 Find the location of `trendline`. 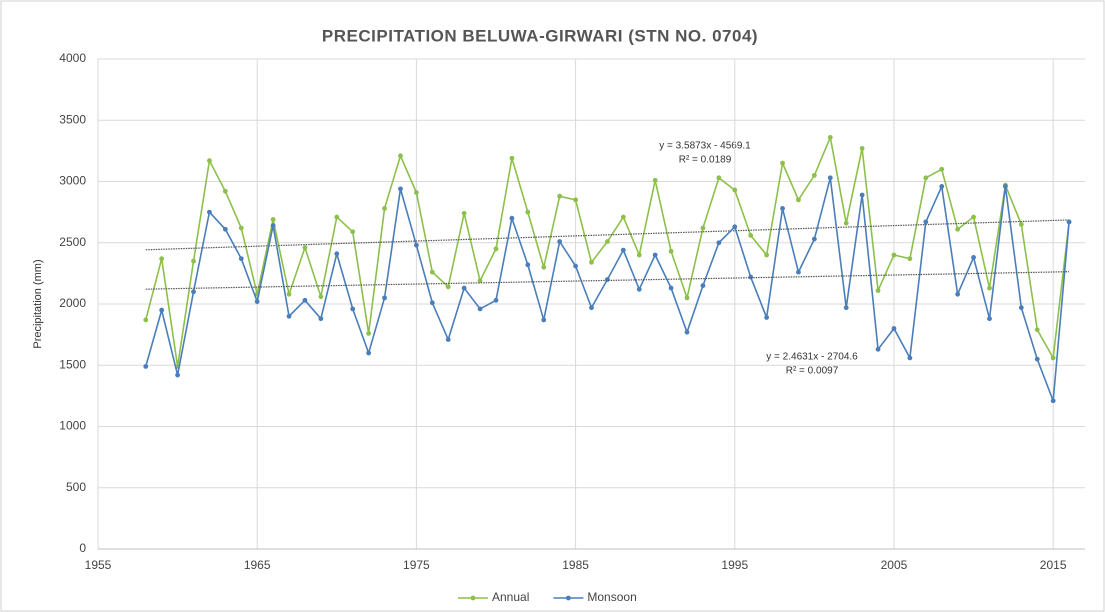

trendline is located at coordinates (607, 280).